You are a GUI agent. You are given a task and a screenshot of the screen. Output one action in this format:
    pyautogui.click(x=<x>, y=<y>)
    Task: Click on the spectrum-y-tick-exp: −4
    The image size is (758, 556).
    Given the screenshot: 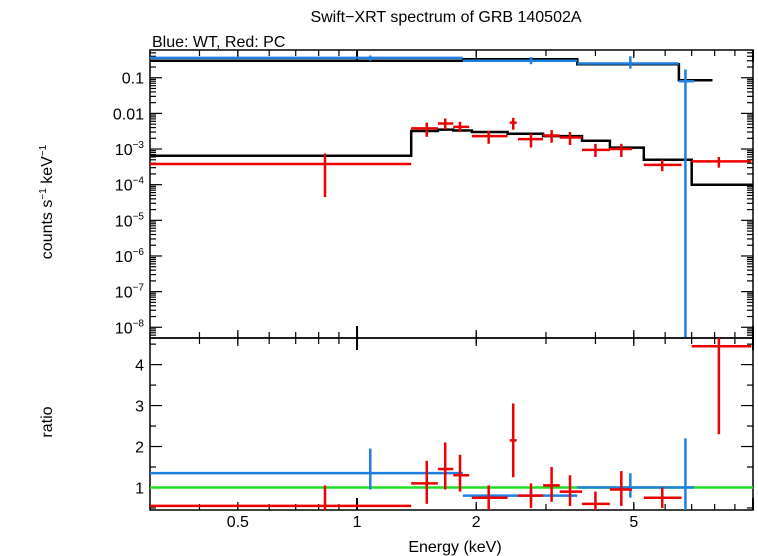 What is the action you would take?
    pyautogui.click(x=139, y=181)
    